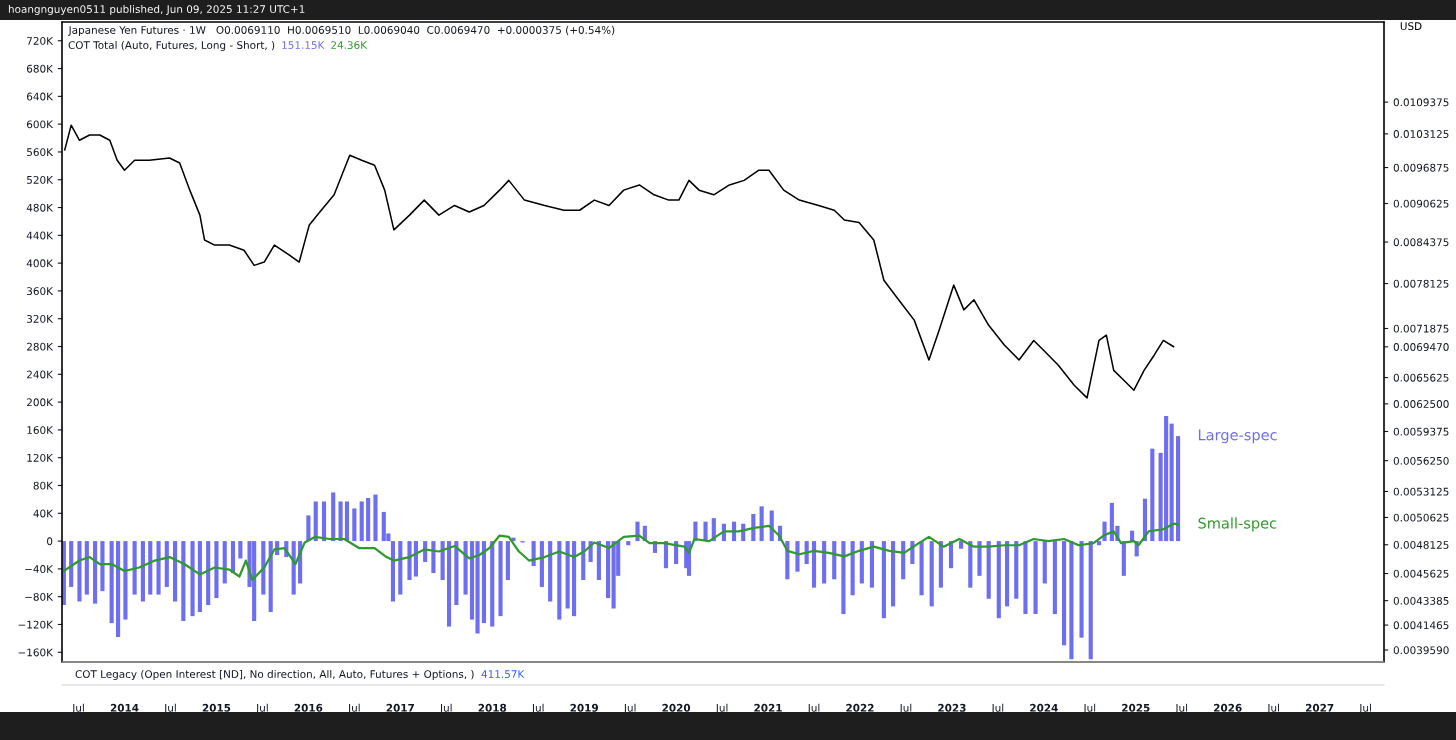 This screenshot has width=1456, height=740. I want to click on x-tick-label: 2026, so click(1228, 707).